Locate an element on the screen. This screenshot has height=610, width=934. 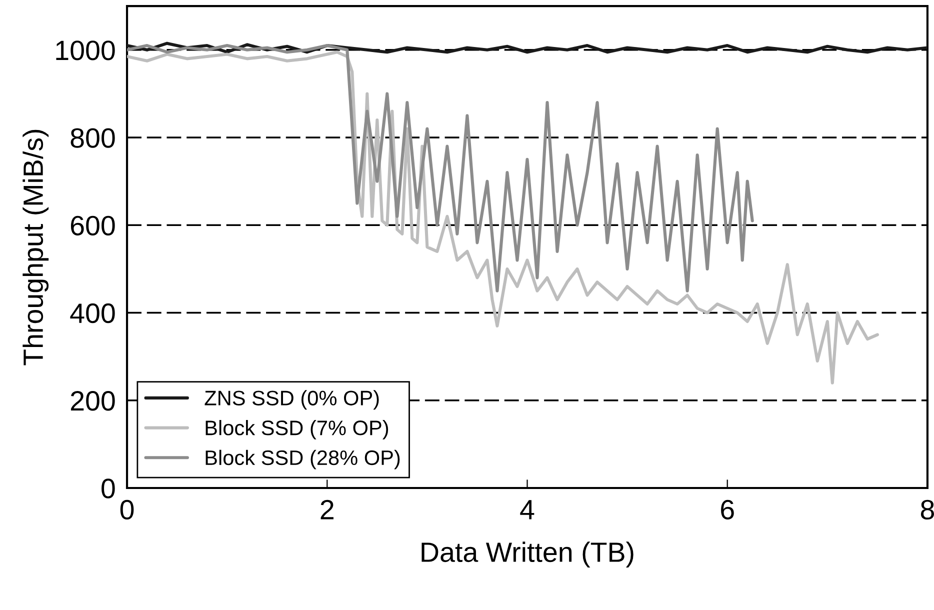
legend-label: Block SSD (7% OP) is located at coordinates (297, 430).